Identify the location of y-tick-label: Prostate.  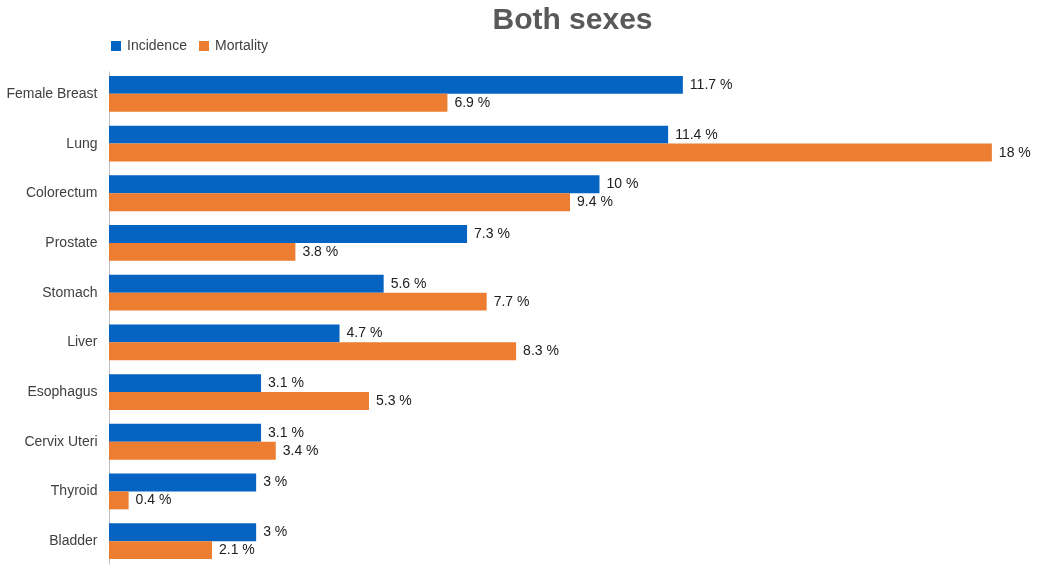
(71, 241).